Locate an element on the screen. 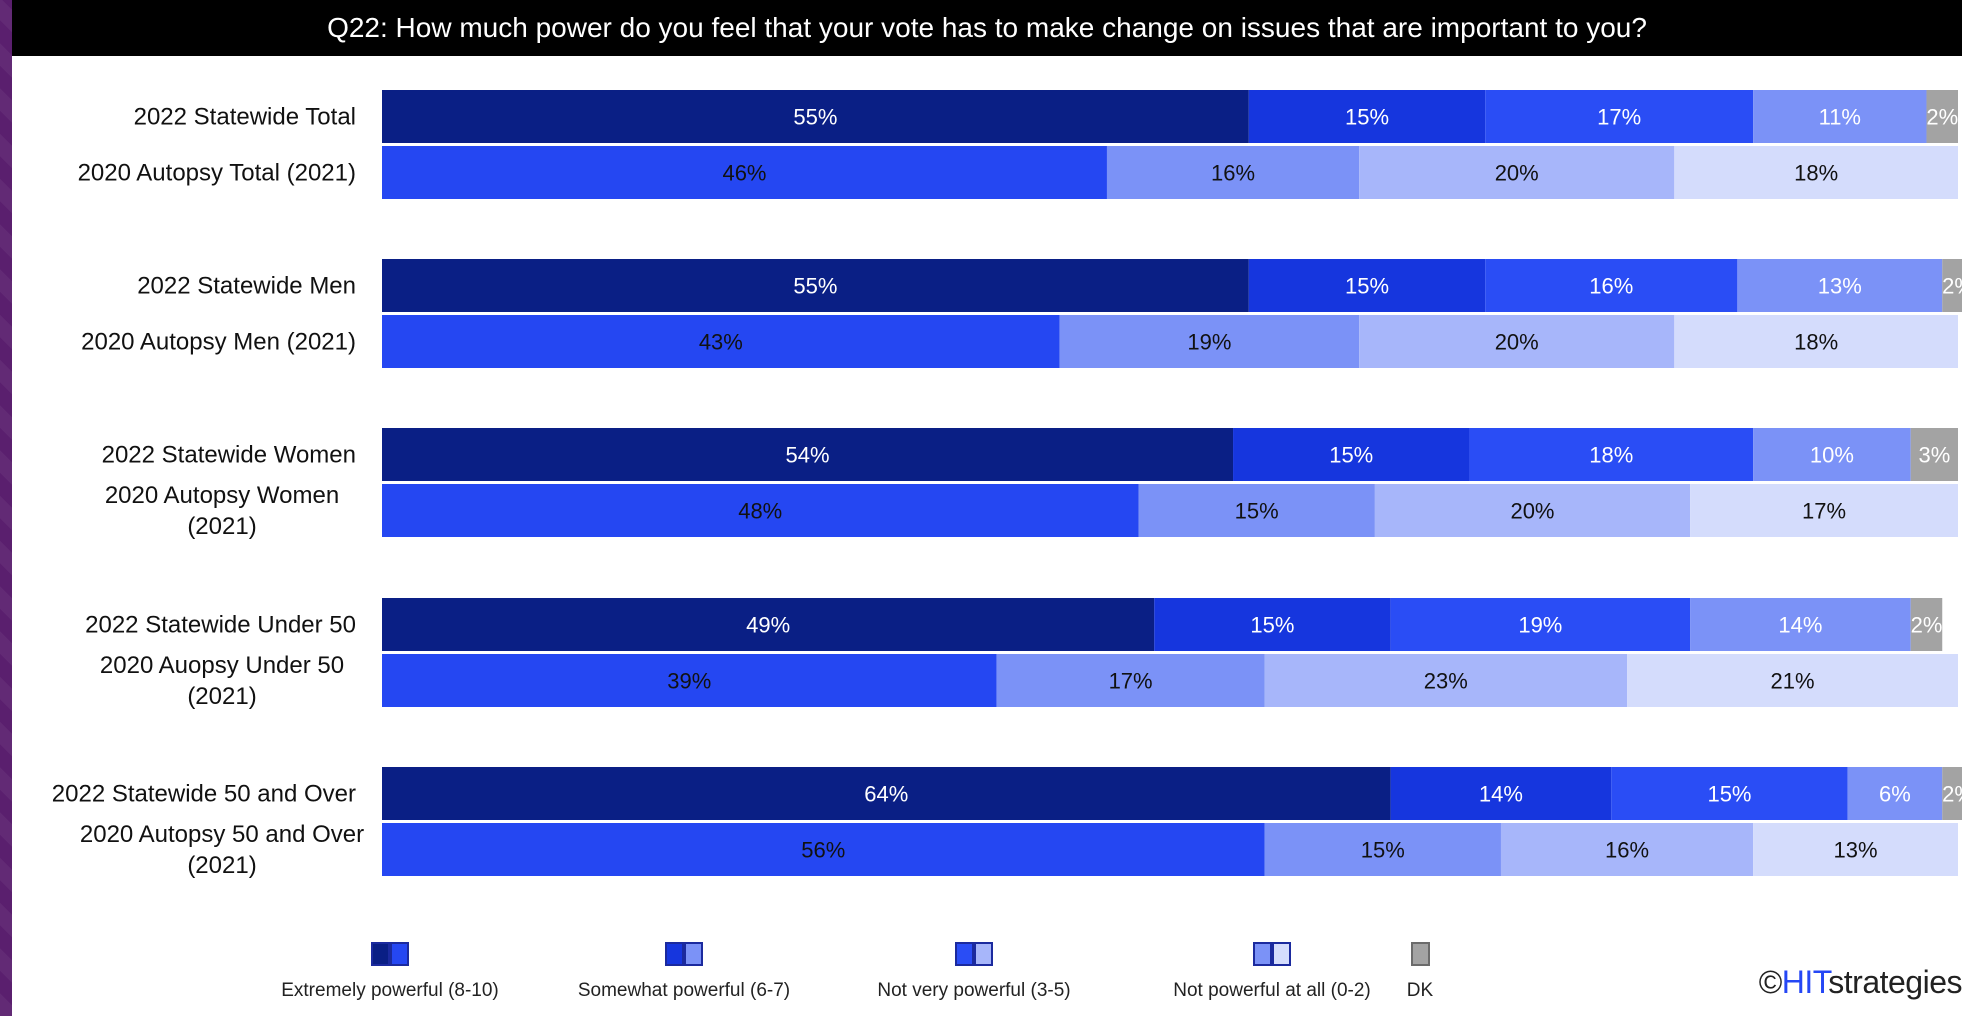  category-label-line: 2022 Statewide Men is located at coordinates (246, 286).